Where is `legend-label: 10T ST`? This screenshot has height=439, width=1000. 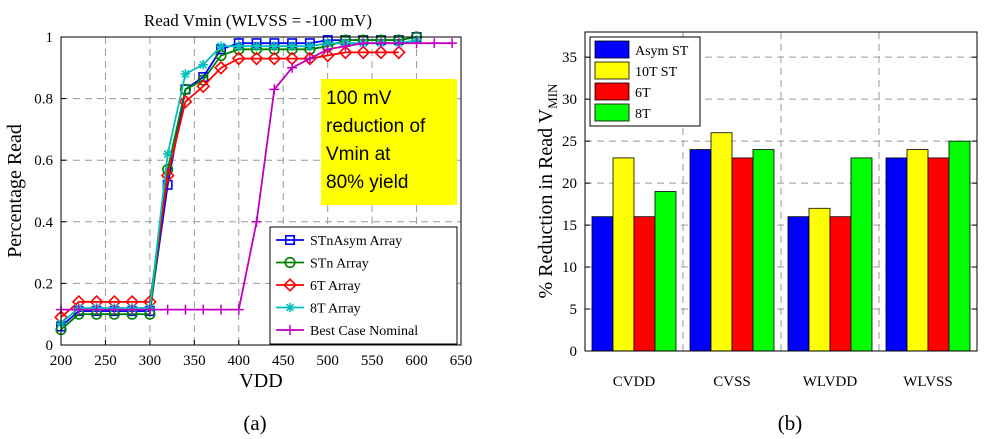 legend-label: 10T ST is located at coordinates (656, 72).